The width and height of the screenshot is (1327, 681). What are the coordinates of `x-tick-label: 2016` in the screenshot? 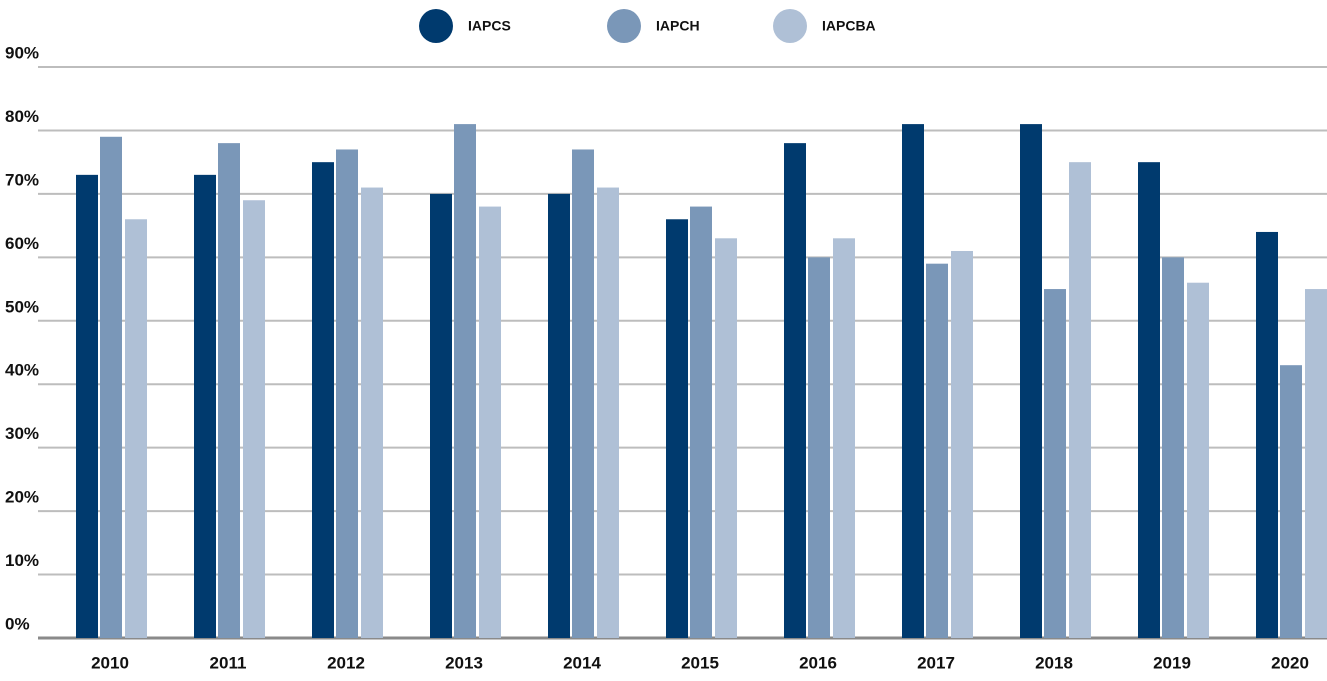 It's located at (818, 662).